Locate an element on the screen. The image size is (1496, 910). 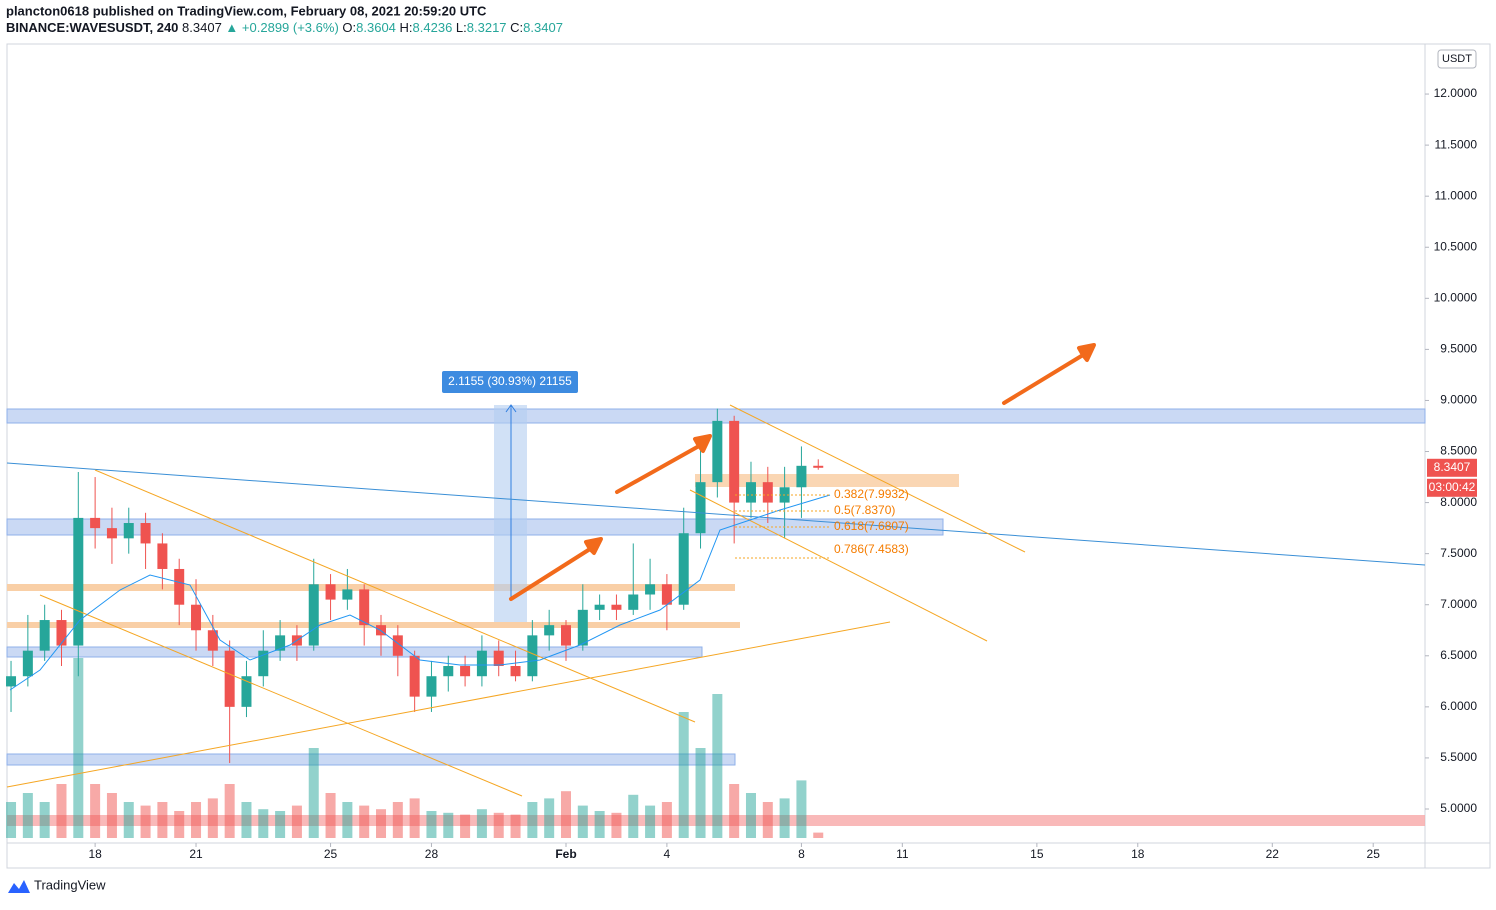
last: 8.3407 is located at coordinates (202, 27).